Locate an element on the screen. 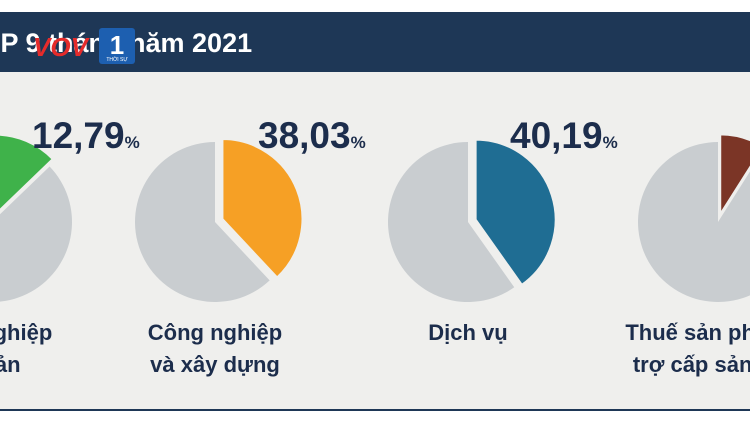 The image size is (750, 422). value-number: 40,19 is located at coordinates (556, 135).